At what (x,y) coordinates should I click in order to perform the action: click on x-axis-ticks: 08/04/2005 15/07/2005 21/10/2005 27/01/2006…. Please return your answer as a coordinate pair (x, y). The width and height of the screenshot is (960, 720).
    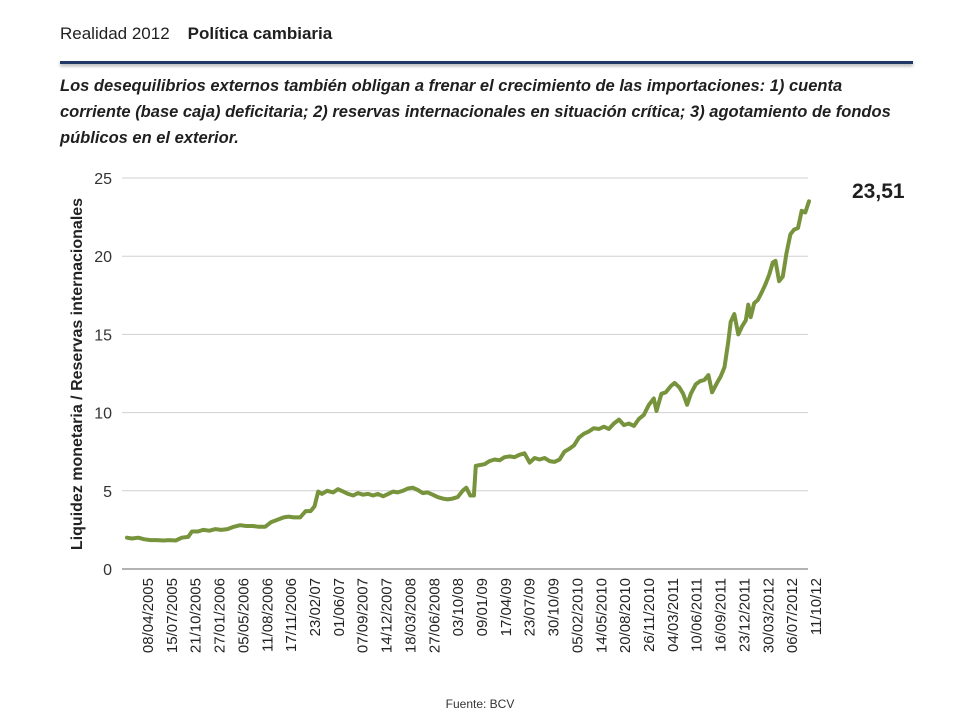
    Looking at the image, I should click on (482, 615).